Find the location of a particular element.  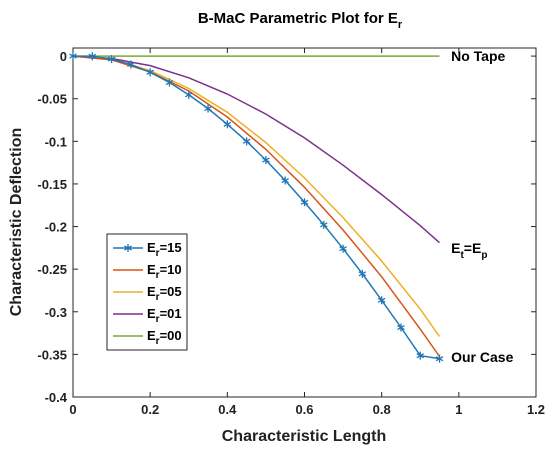

y-tick-label: -0.05 is located at coordinates (52, 99).